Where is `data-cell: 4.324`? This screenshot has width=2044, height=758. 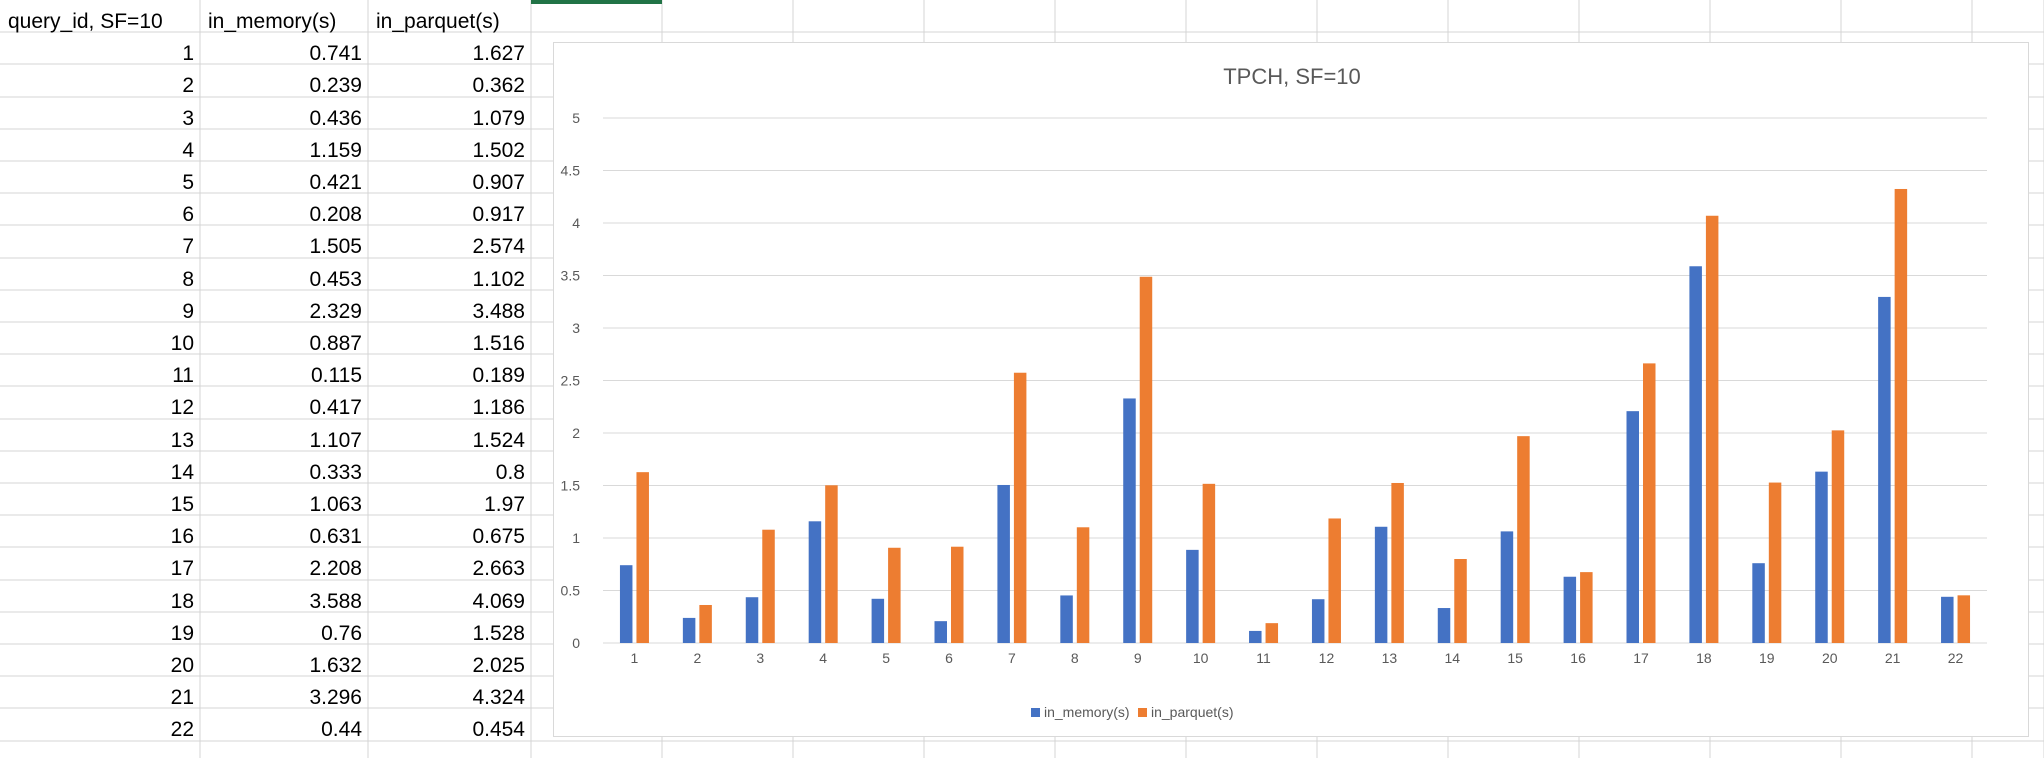
data-cell: 4.324 is located at coordinates (498, 697).